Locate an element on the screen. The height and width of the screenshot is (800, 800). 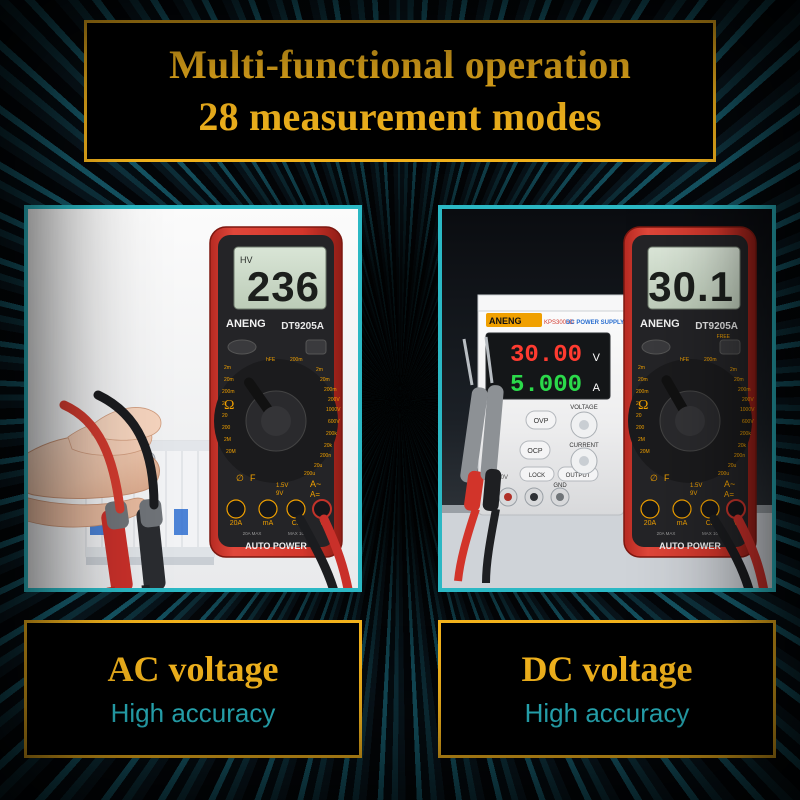
svg-text: KPS3005D is located at coordinates (559, 323).